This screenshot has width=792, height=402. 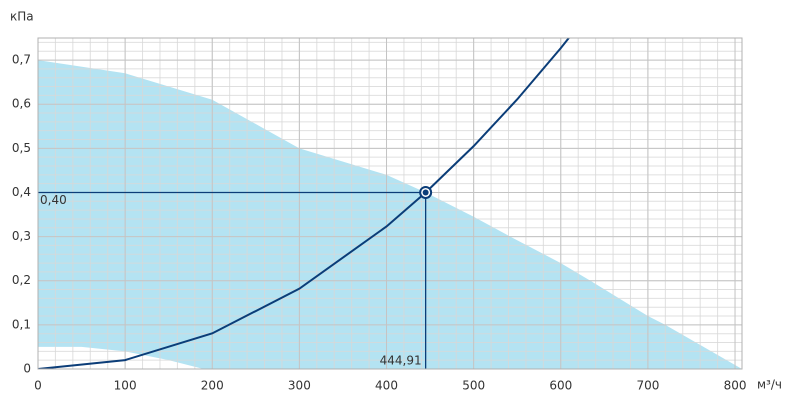 What do you see at coordinates (735, 386) in the screenshot?
I see `x-tick-label: 800` at bounding box center [735, 386].